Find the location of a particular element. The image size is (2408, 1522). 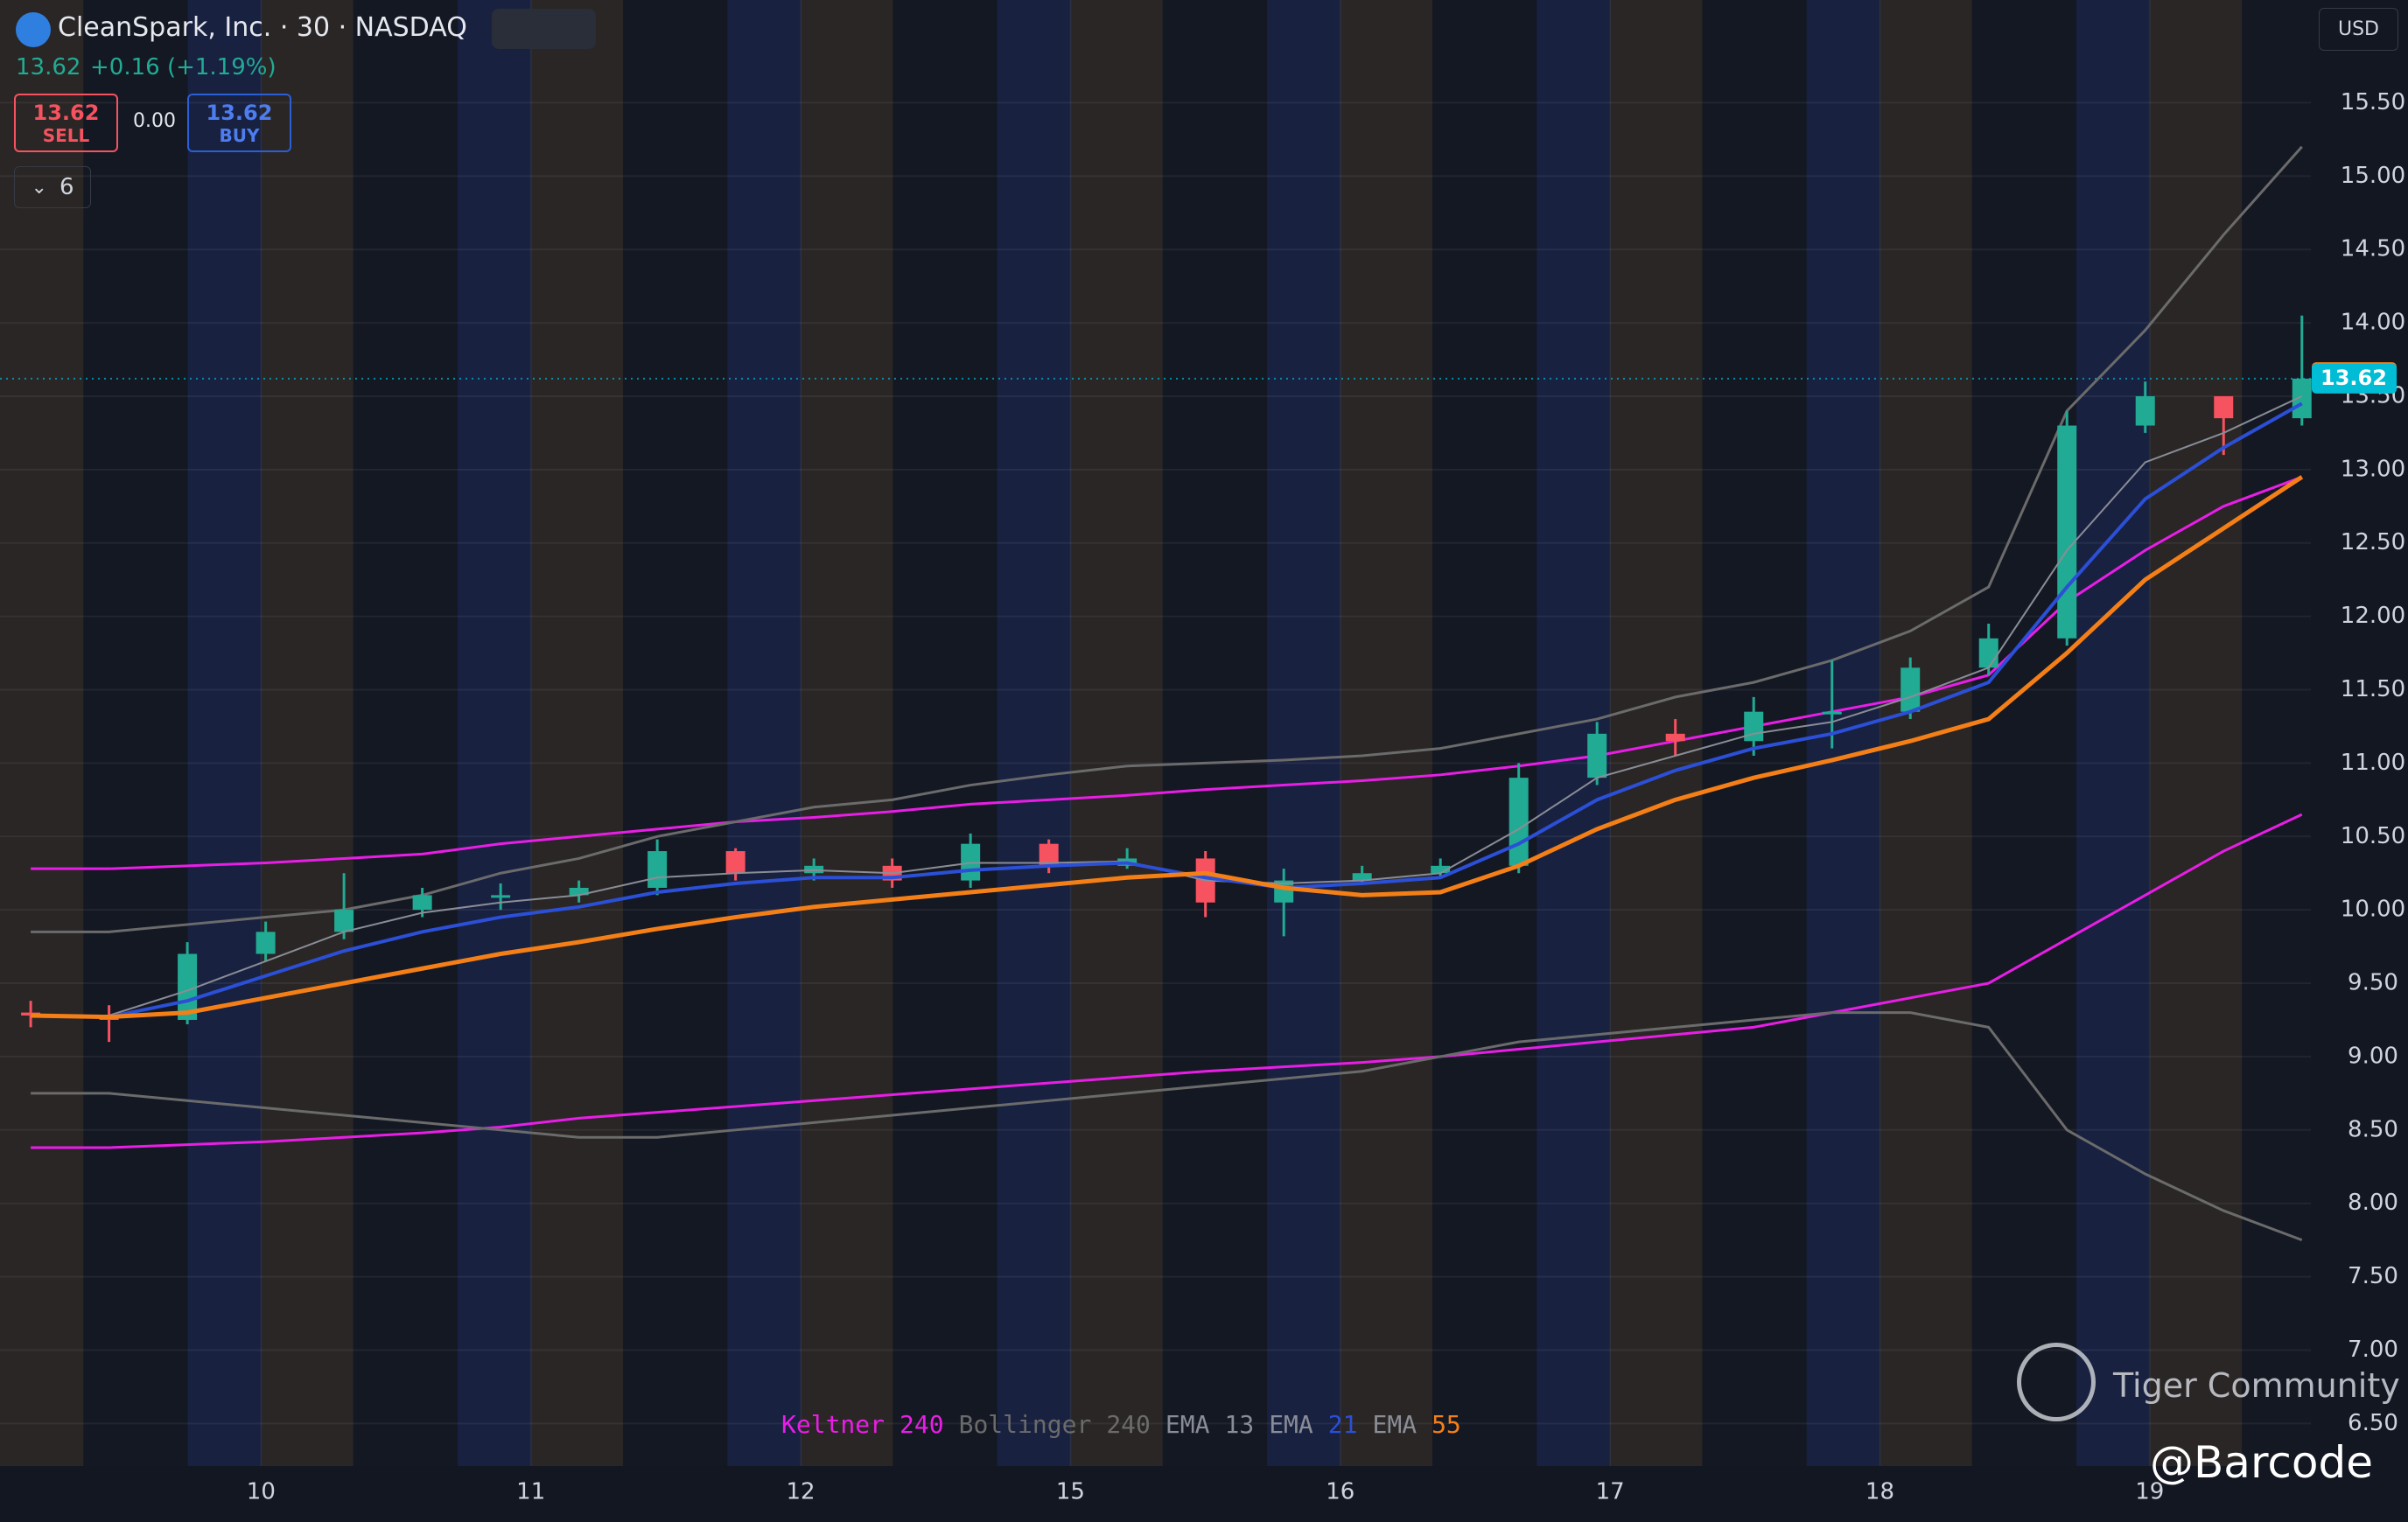

indicators-toggle: ⌄ 6 is located at coordinates (52, 187).